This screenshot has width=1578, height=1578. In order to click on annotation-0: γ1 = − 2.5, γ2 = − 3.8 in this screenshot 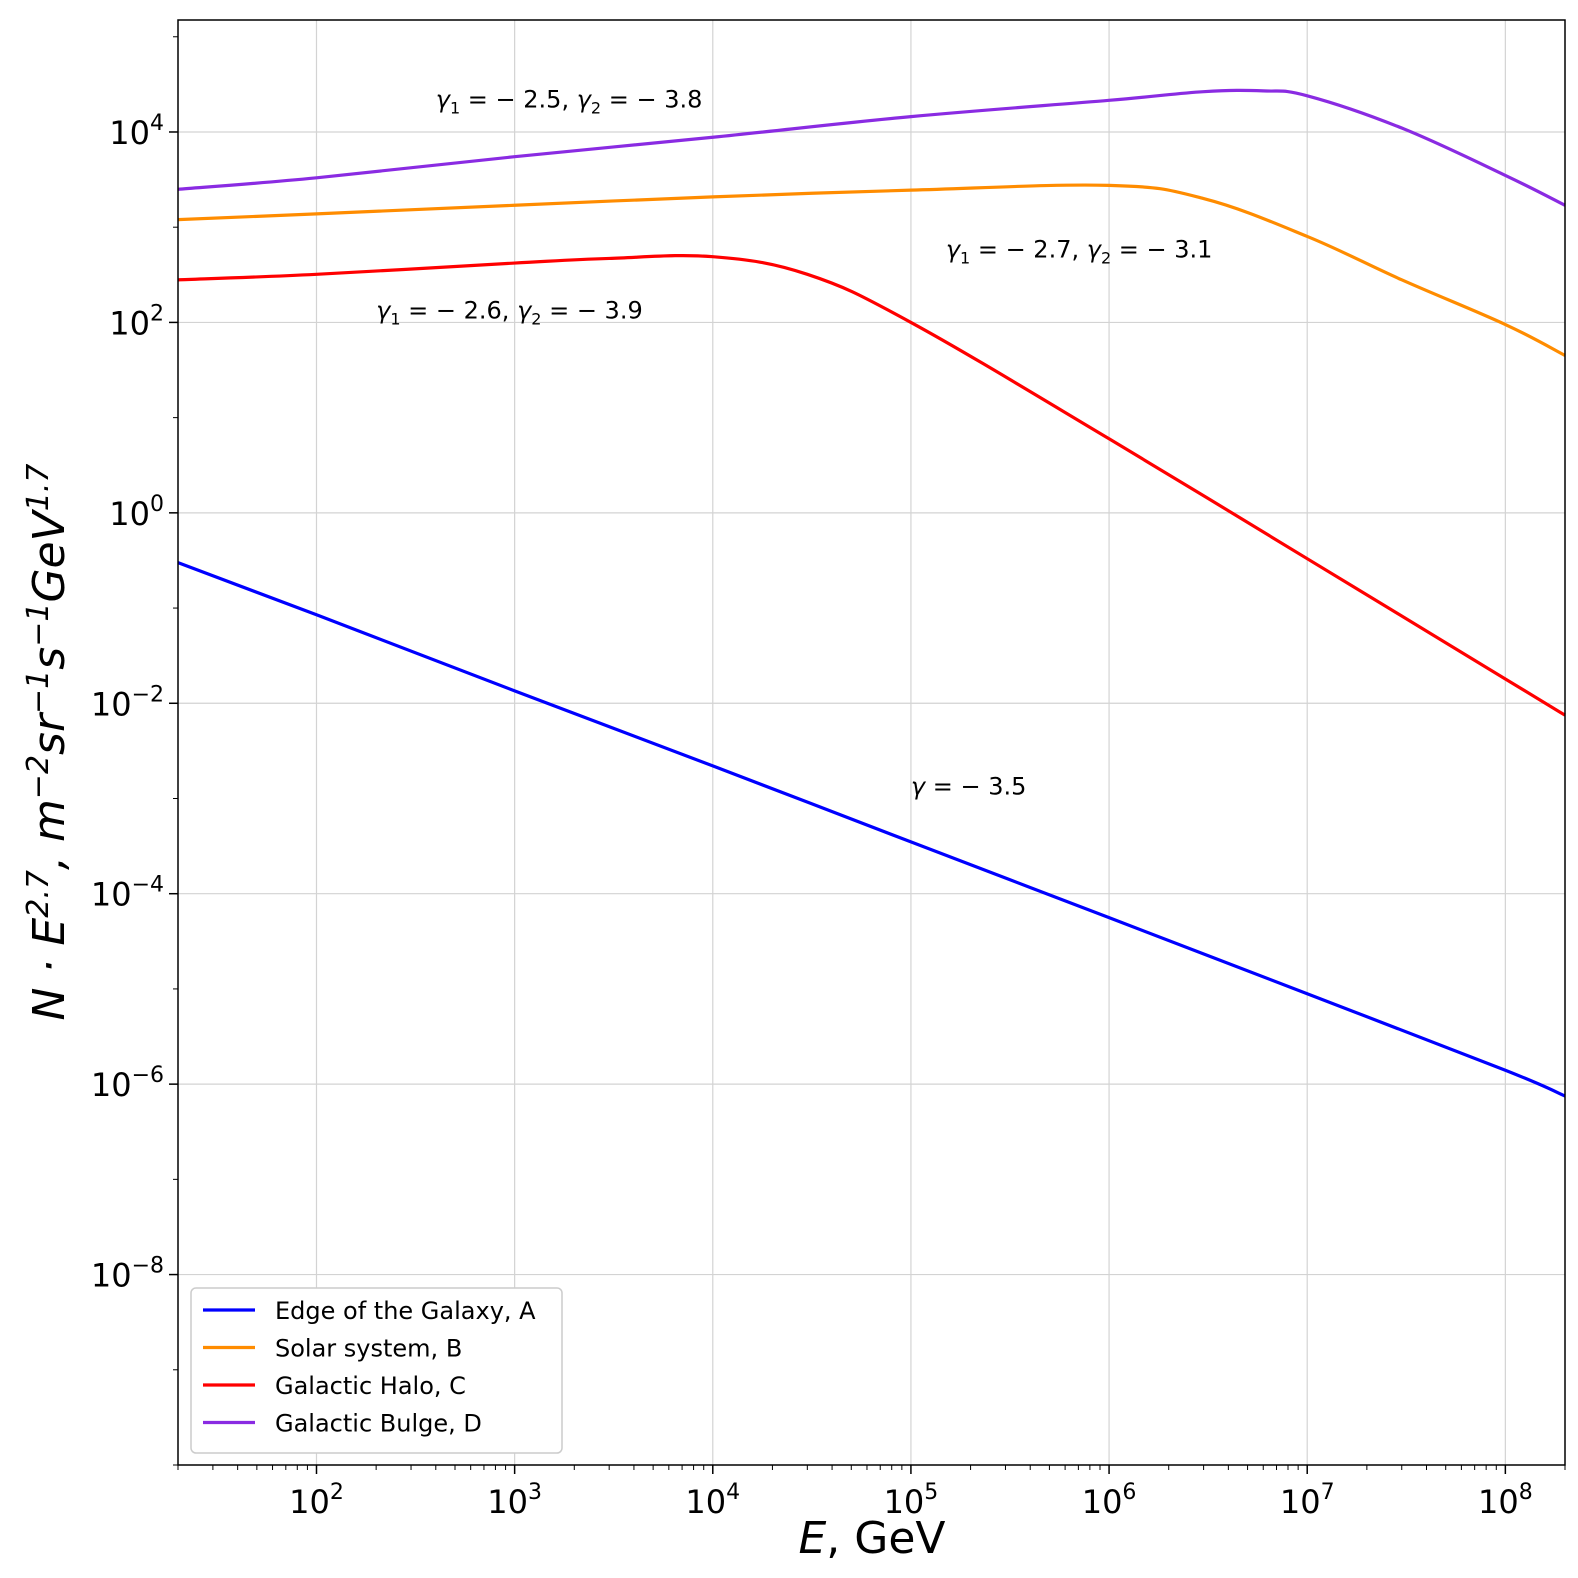, I will do `click(569, 102)`.